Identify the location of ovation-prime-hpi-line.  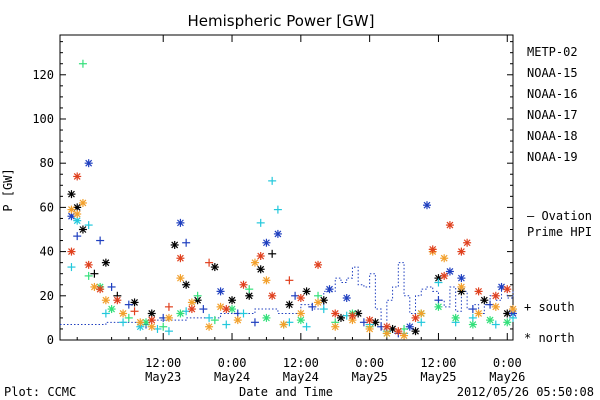
(287, 296).